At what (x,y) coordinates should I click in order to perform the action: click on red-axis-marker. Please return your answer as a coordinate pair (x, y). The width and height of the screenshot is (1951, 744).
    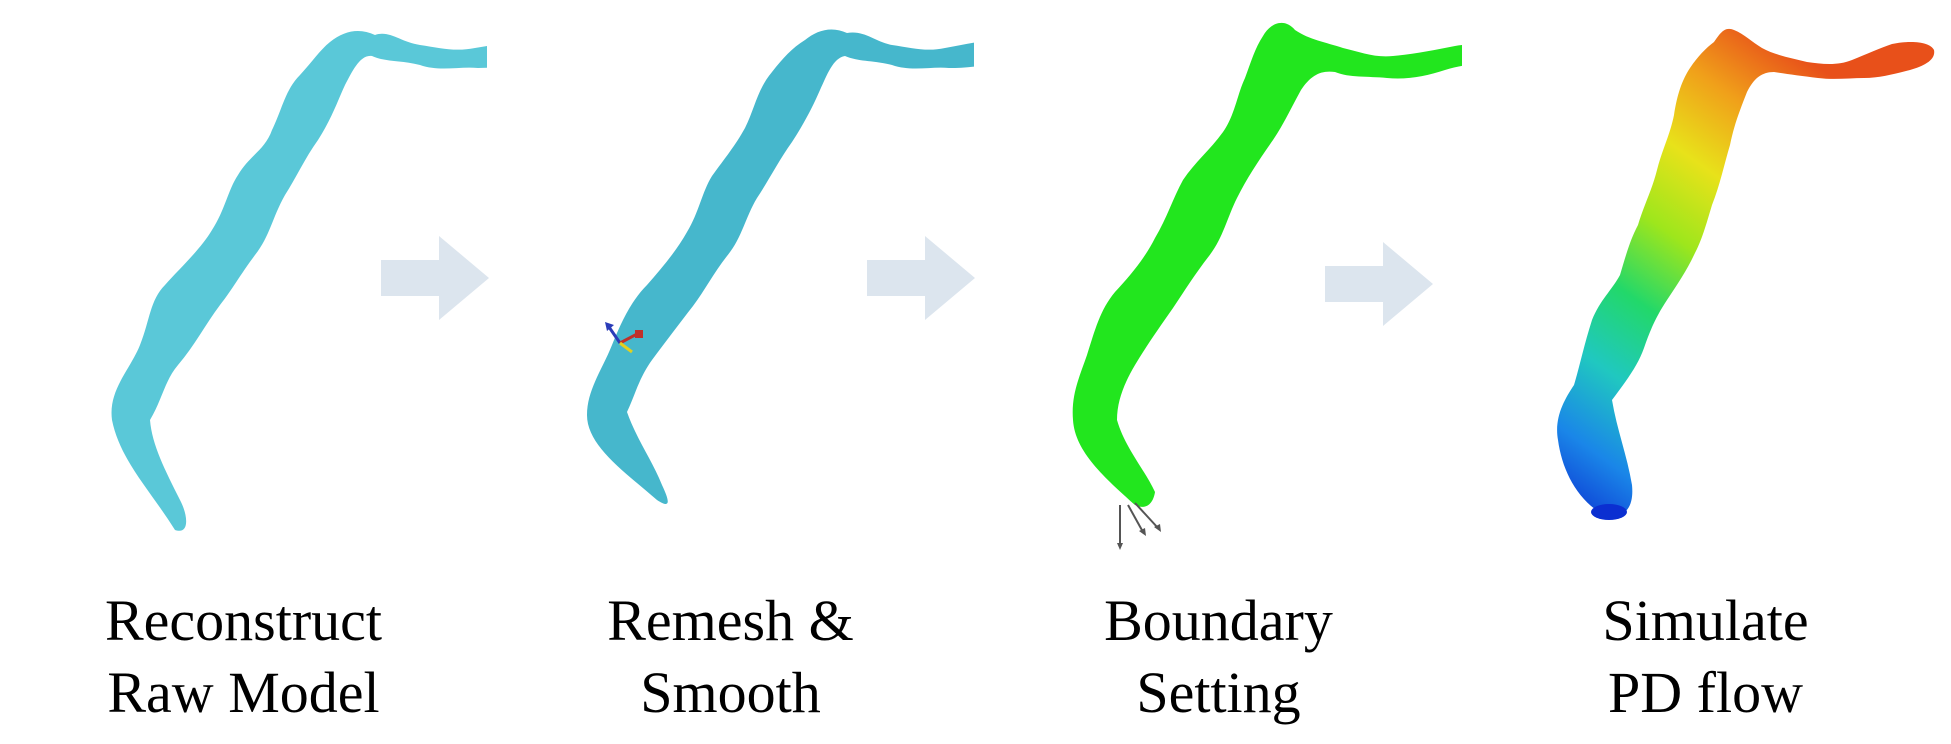
    Looking at the image, I should click on (639, 334).